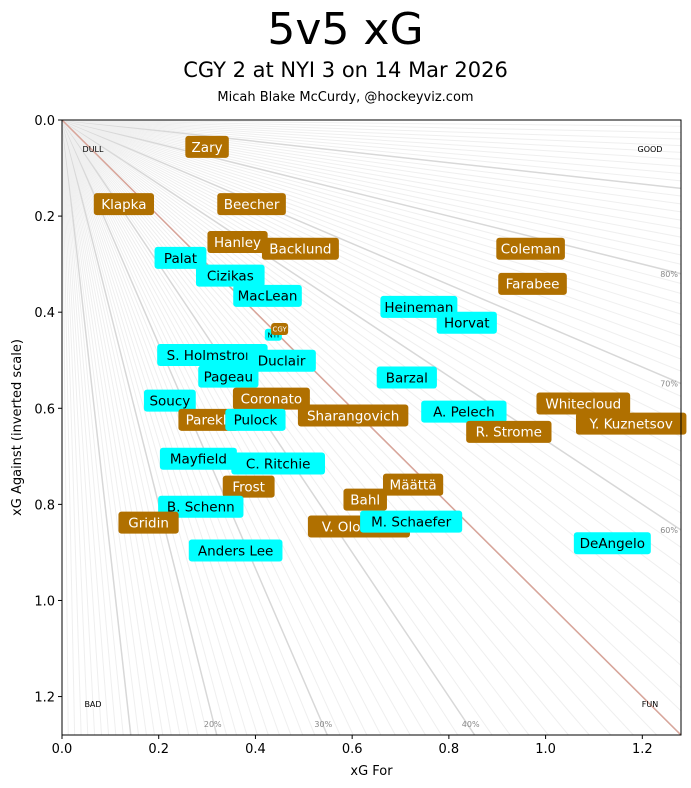 This screenshot has width=691, height=788. I want to click on player-label-barzal: Barzal, so click(406, 377).